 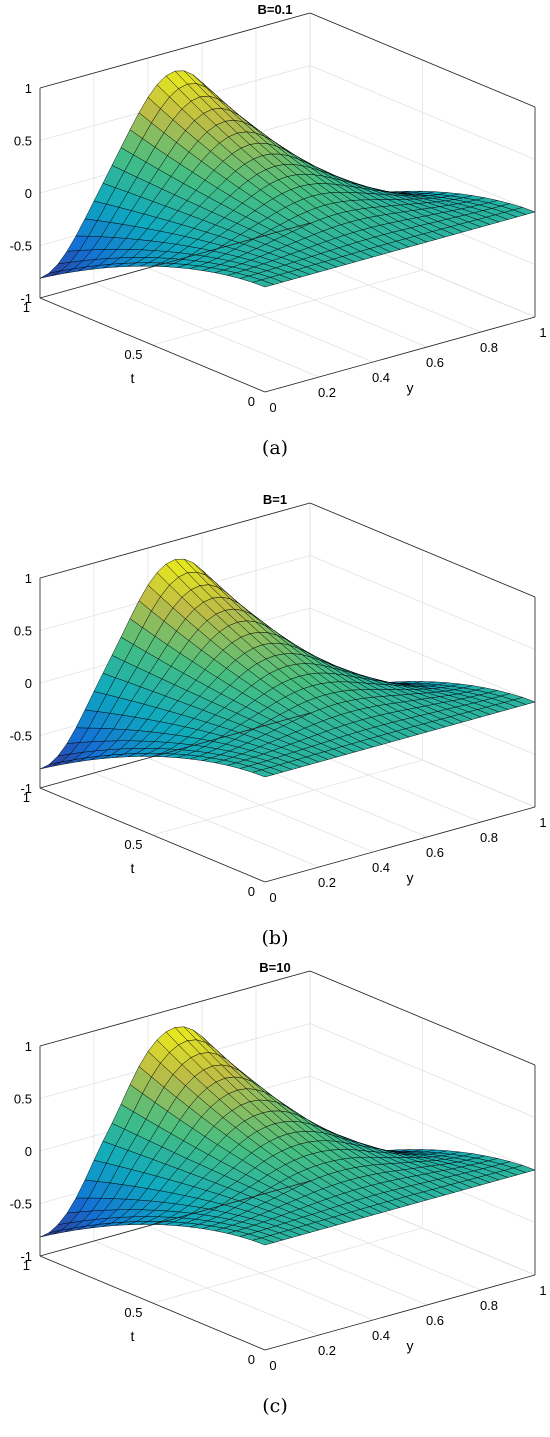 I want to click on panel-title: B=10, so click(x=275, y=967).